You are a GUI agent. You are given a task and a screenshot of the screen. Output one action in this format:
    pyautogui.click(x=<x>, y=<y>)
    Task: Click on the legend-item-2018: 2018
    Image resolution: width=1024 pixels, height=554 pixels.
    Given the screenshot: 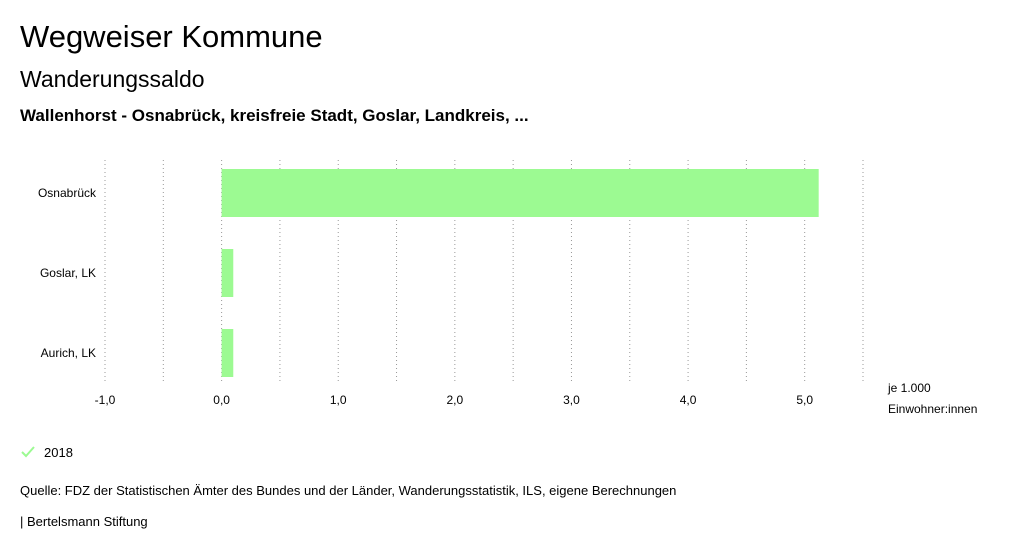 What is the action you would take?
    pyautogui.click(x=46, y=452)
    